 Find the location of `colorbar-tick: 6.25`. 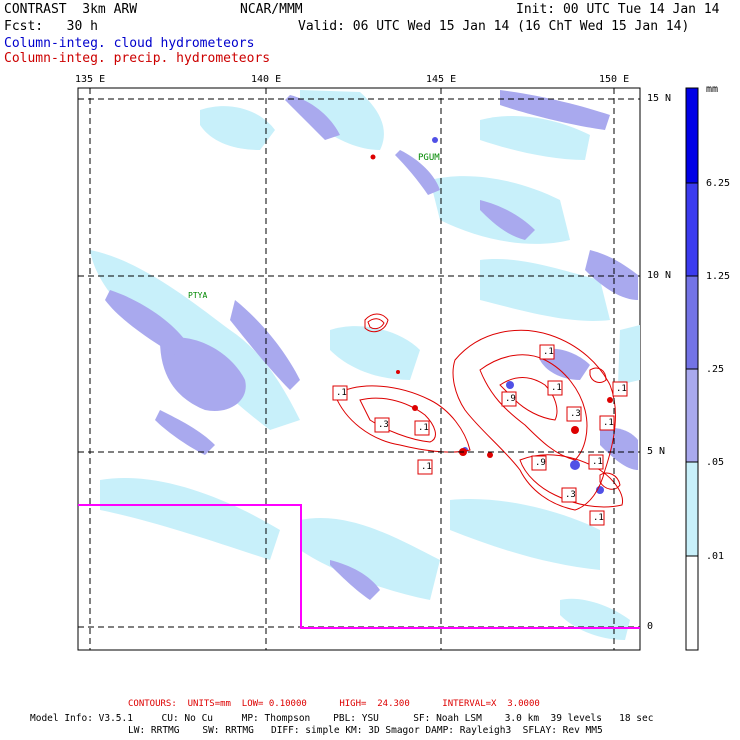

colorbar-tick: 6.25 is located at coordinates (718, 183).